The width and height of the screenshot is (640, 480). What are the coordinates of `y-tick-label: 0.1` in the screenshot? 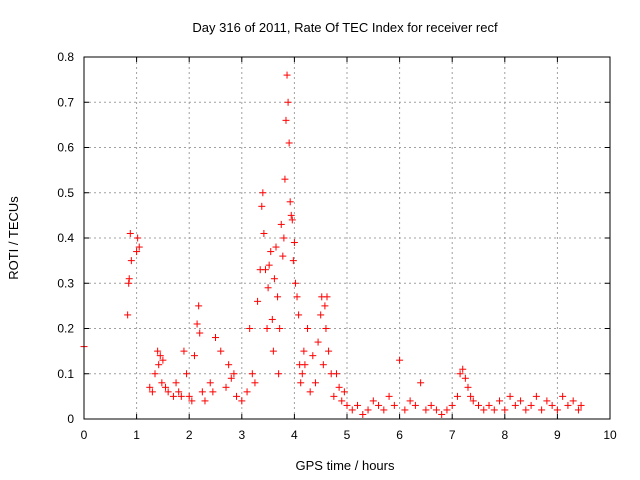 It's located at (65, 374).